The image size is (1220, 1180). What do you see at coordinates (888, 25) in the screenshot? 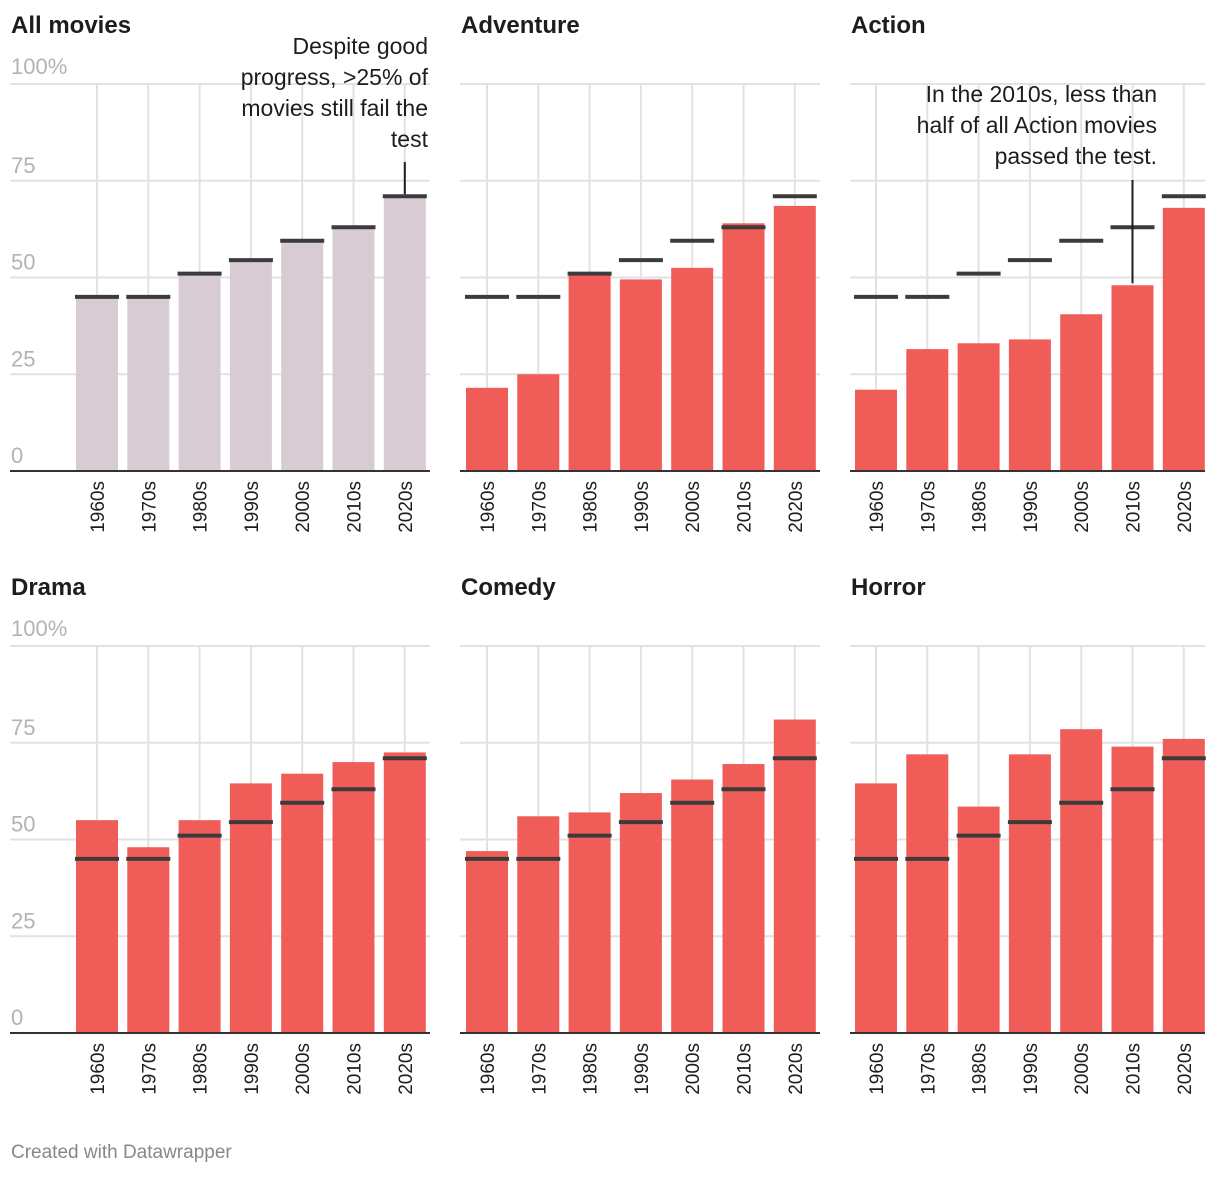
I see `panel-title: Action` at bounding box center [888, 25].